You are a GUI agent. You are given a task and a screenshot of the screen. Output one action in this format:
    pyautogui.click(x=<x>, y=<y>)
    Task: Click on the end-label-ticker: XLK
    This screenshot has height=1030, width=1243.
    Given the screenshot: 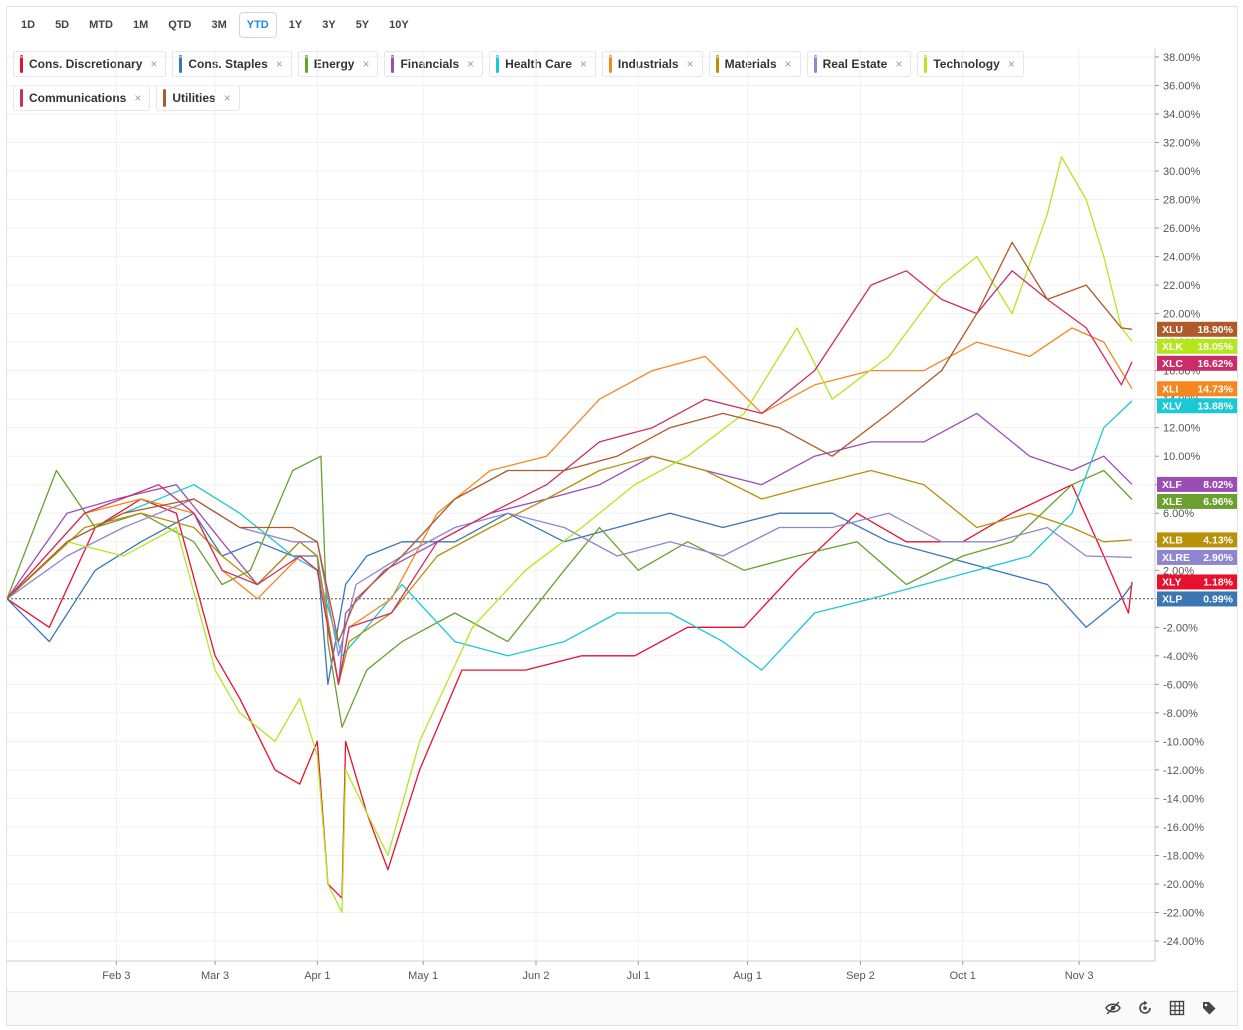 What is the action you would take?
    pyautogui.click(x=1172, y=347)
    